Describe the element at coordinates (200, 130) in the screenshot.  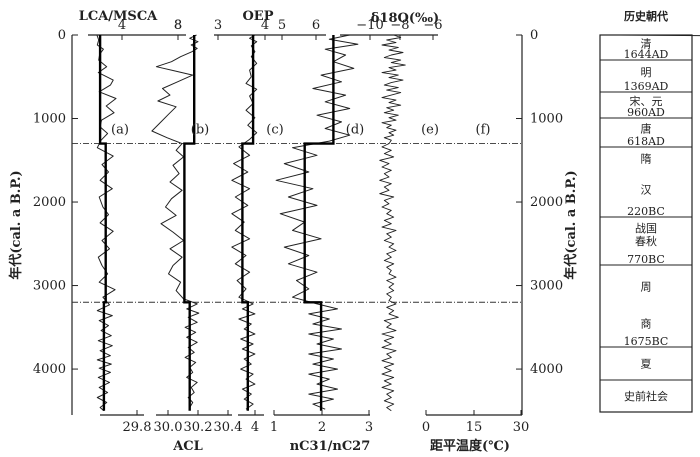
I see `panel-label-b: (b)` at that location.